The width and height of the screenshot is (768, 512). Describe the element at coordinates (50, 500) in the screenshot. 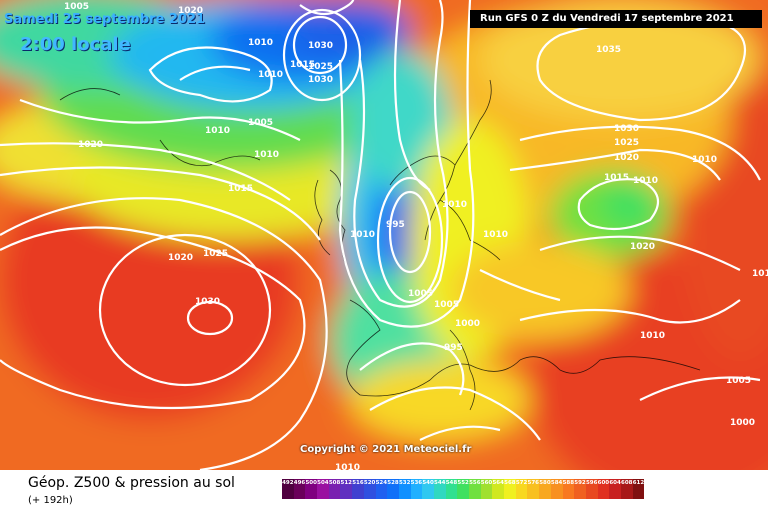

I see `forecast-lead-time: (+ 192h)` at that location.